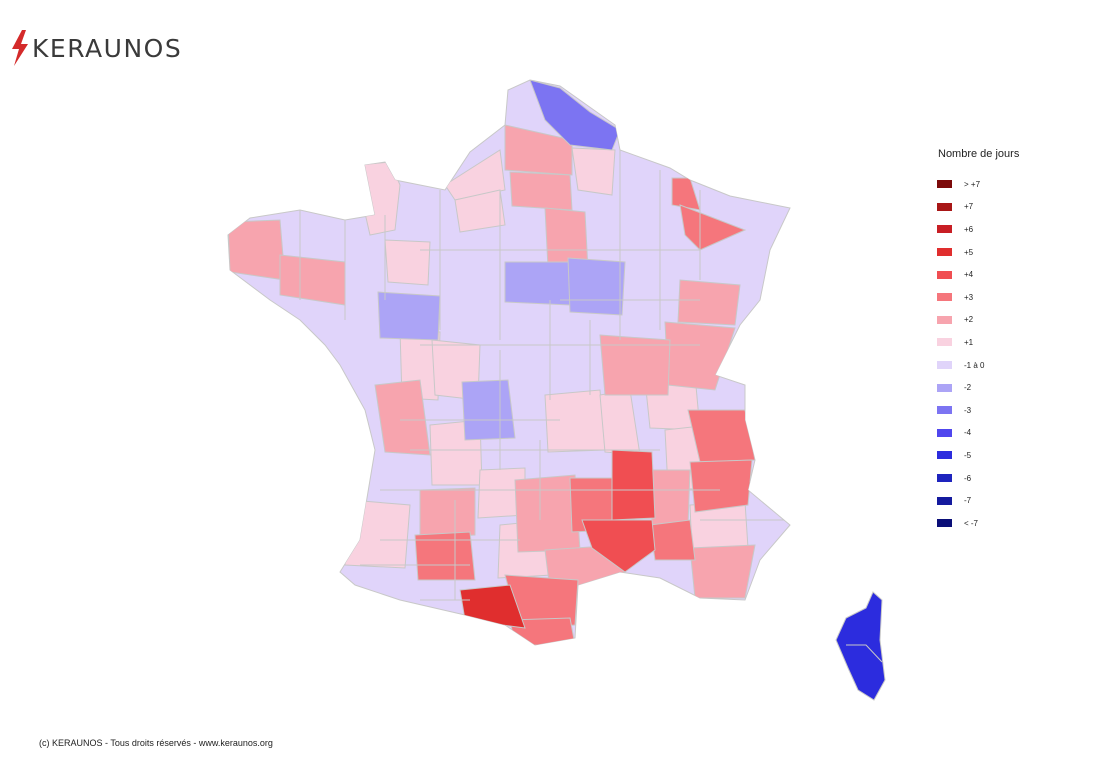  I want to click on department-eure, so click(480, 211).